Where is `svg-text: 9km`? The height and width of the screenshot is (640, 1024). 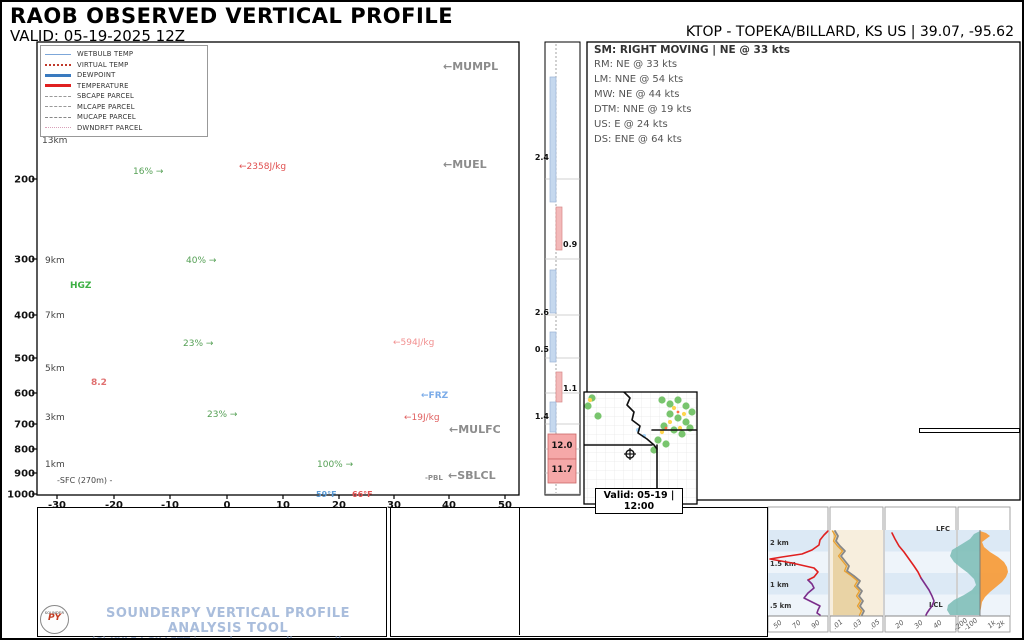
svg-text: 9km is located at coordinates (55, 261).